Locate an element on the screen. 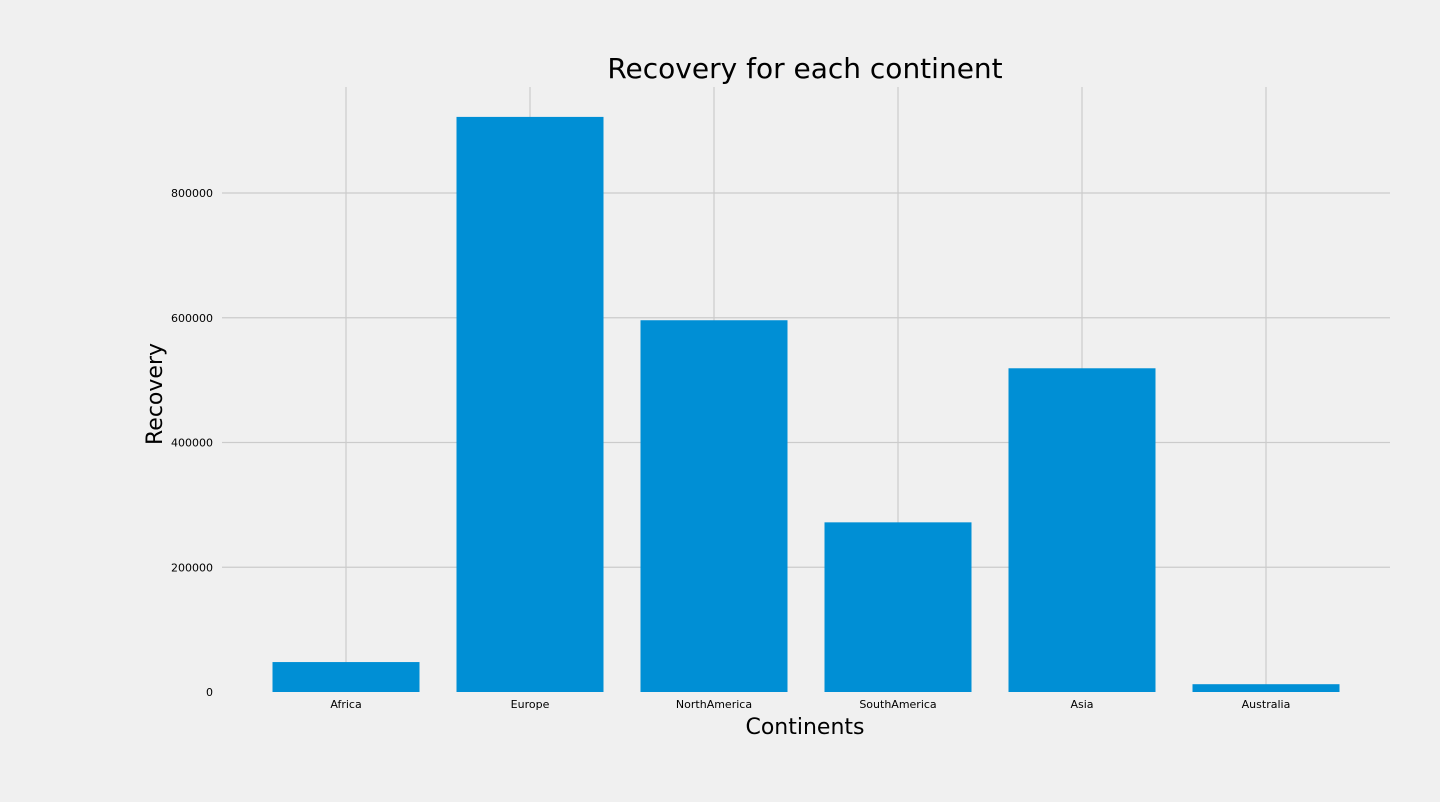  x-tick-label: Australia is located at coordinates (1266, 704).